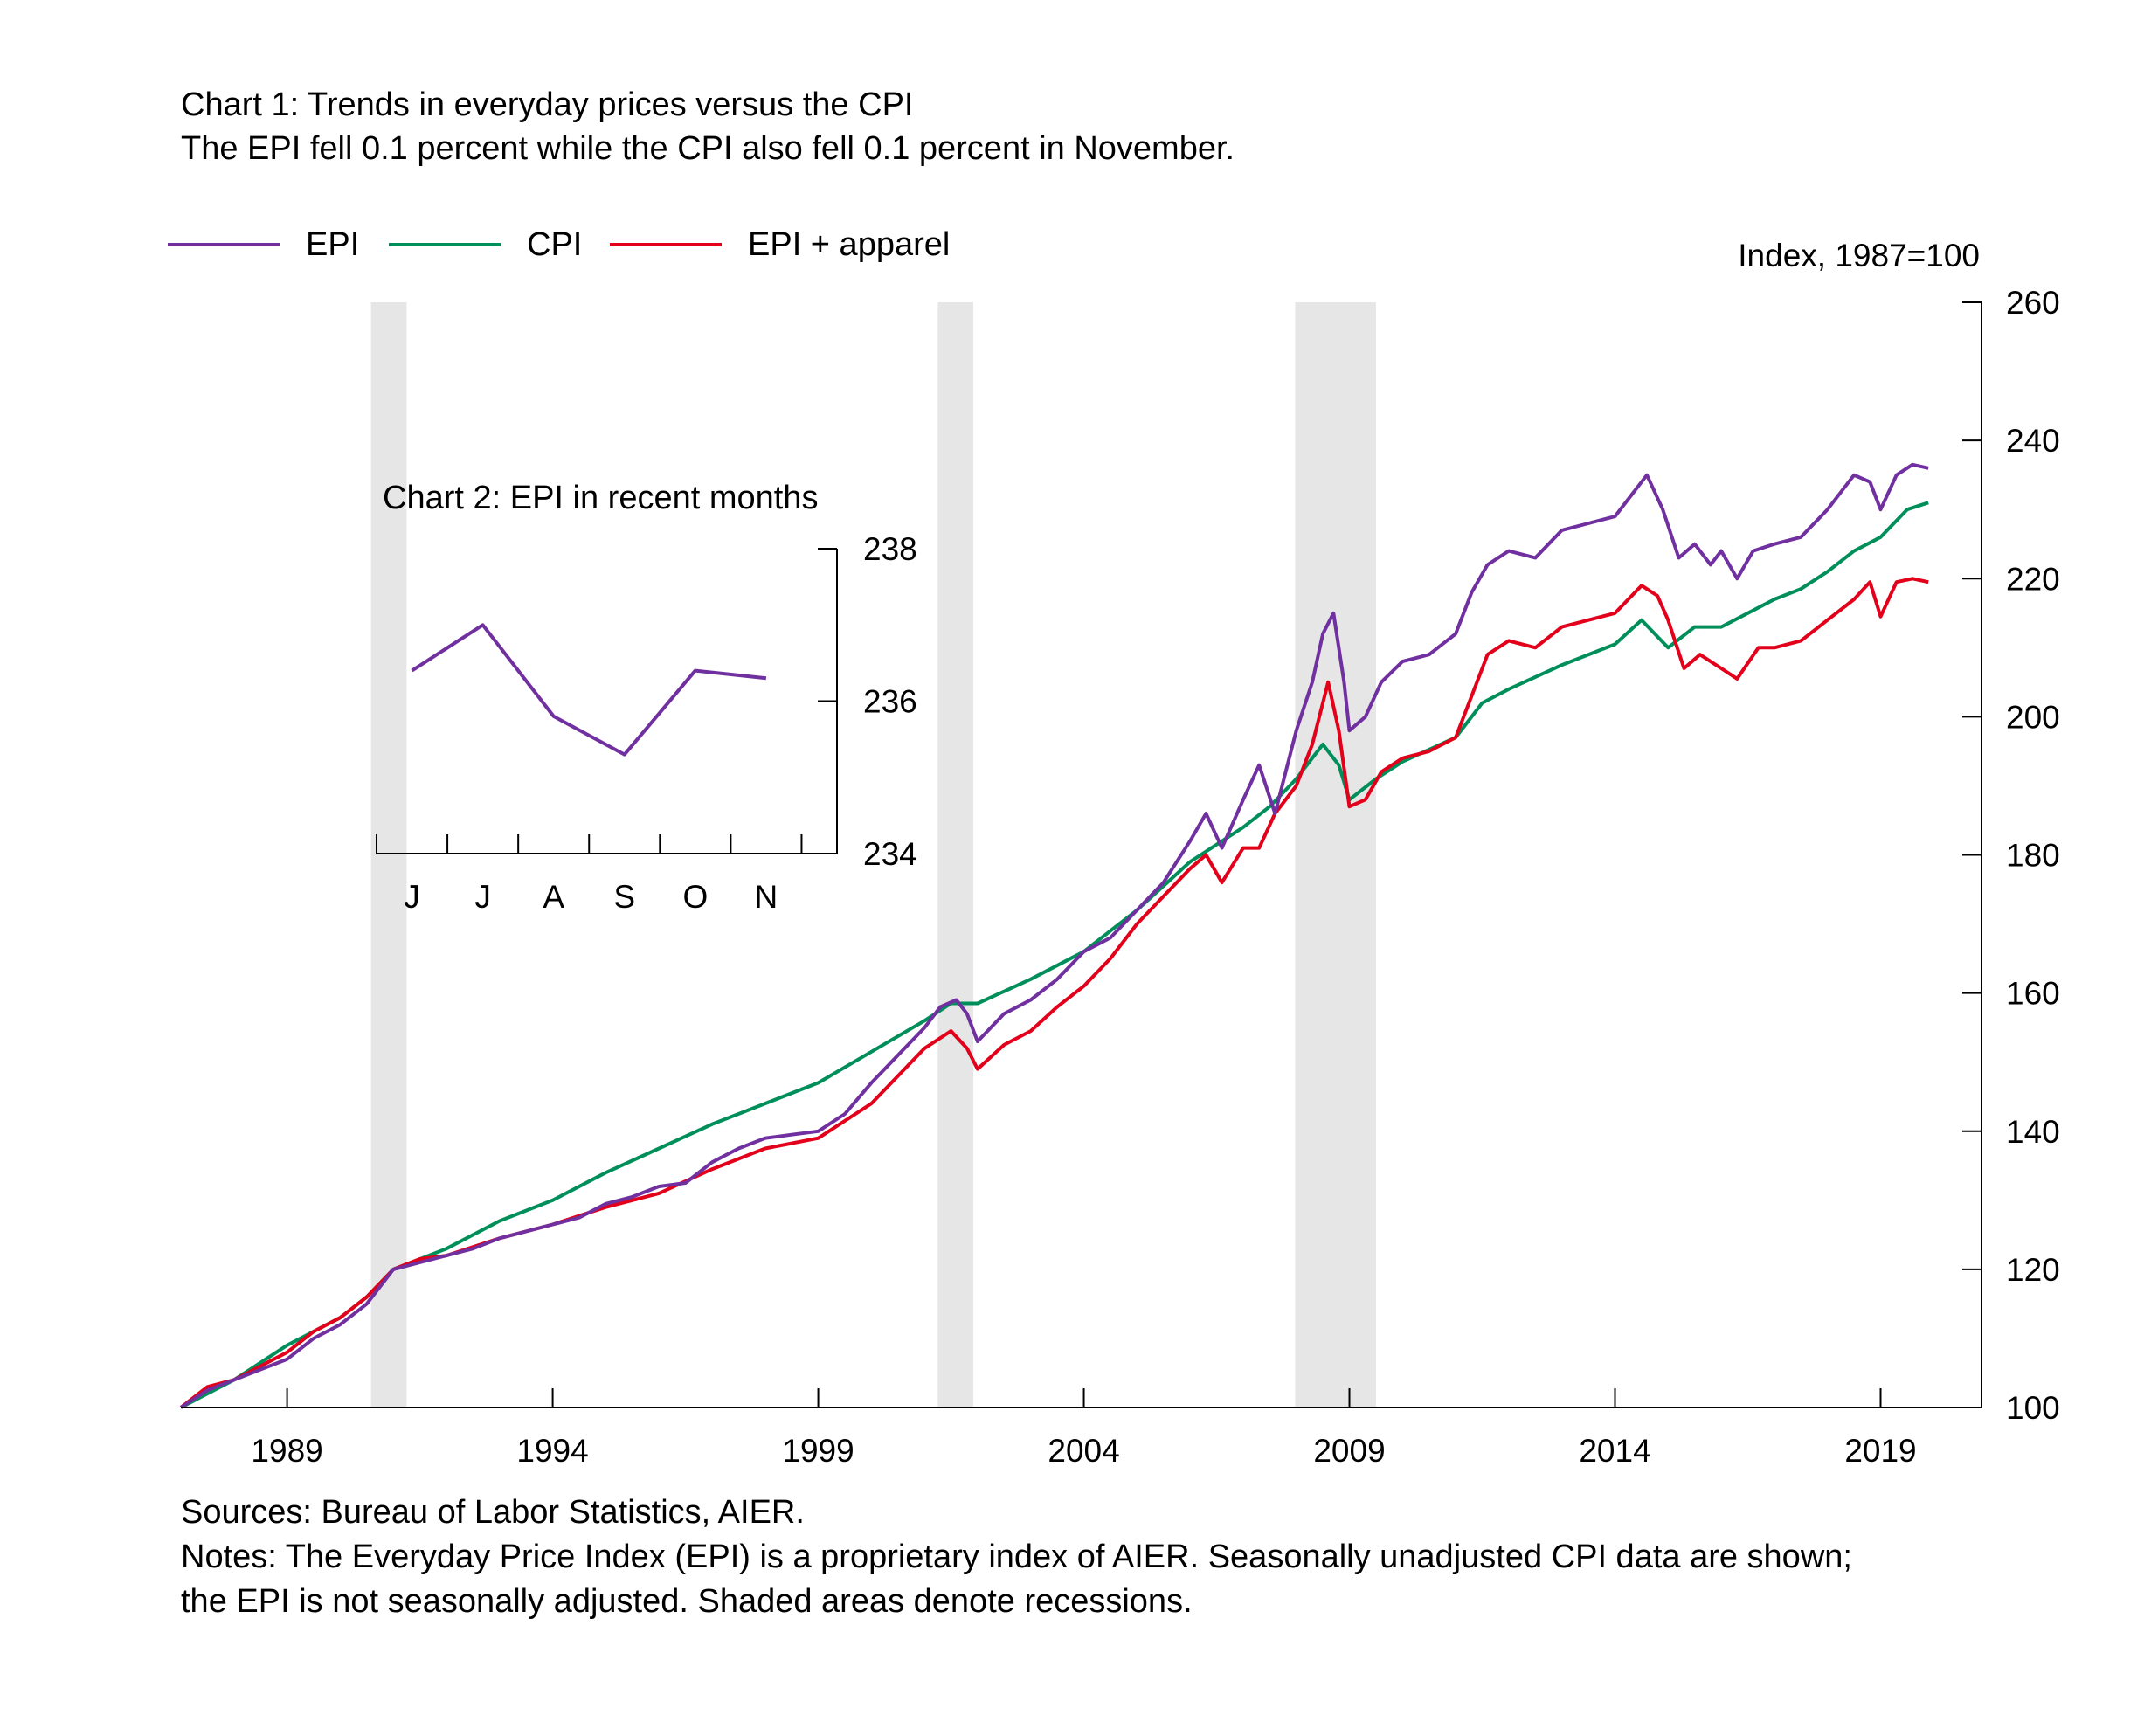 The width and height of the screenshot is (2151, 1736). Describe the element at coordinates (2033, 1270) in the screenshot. I see `y-tick-label: 120` at that location.